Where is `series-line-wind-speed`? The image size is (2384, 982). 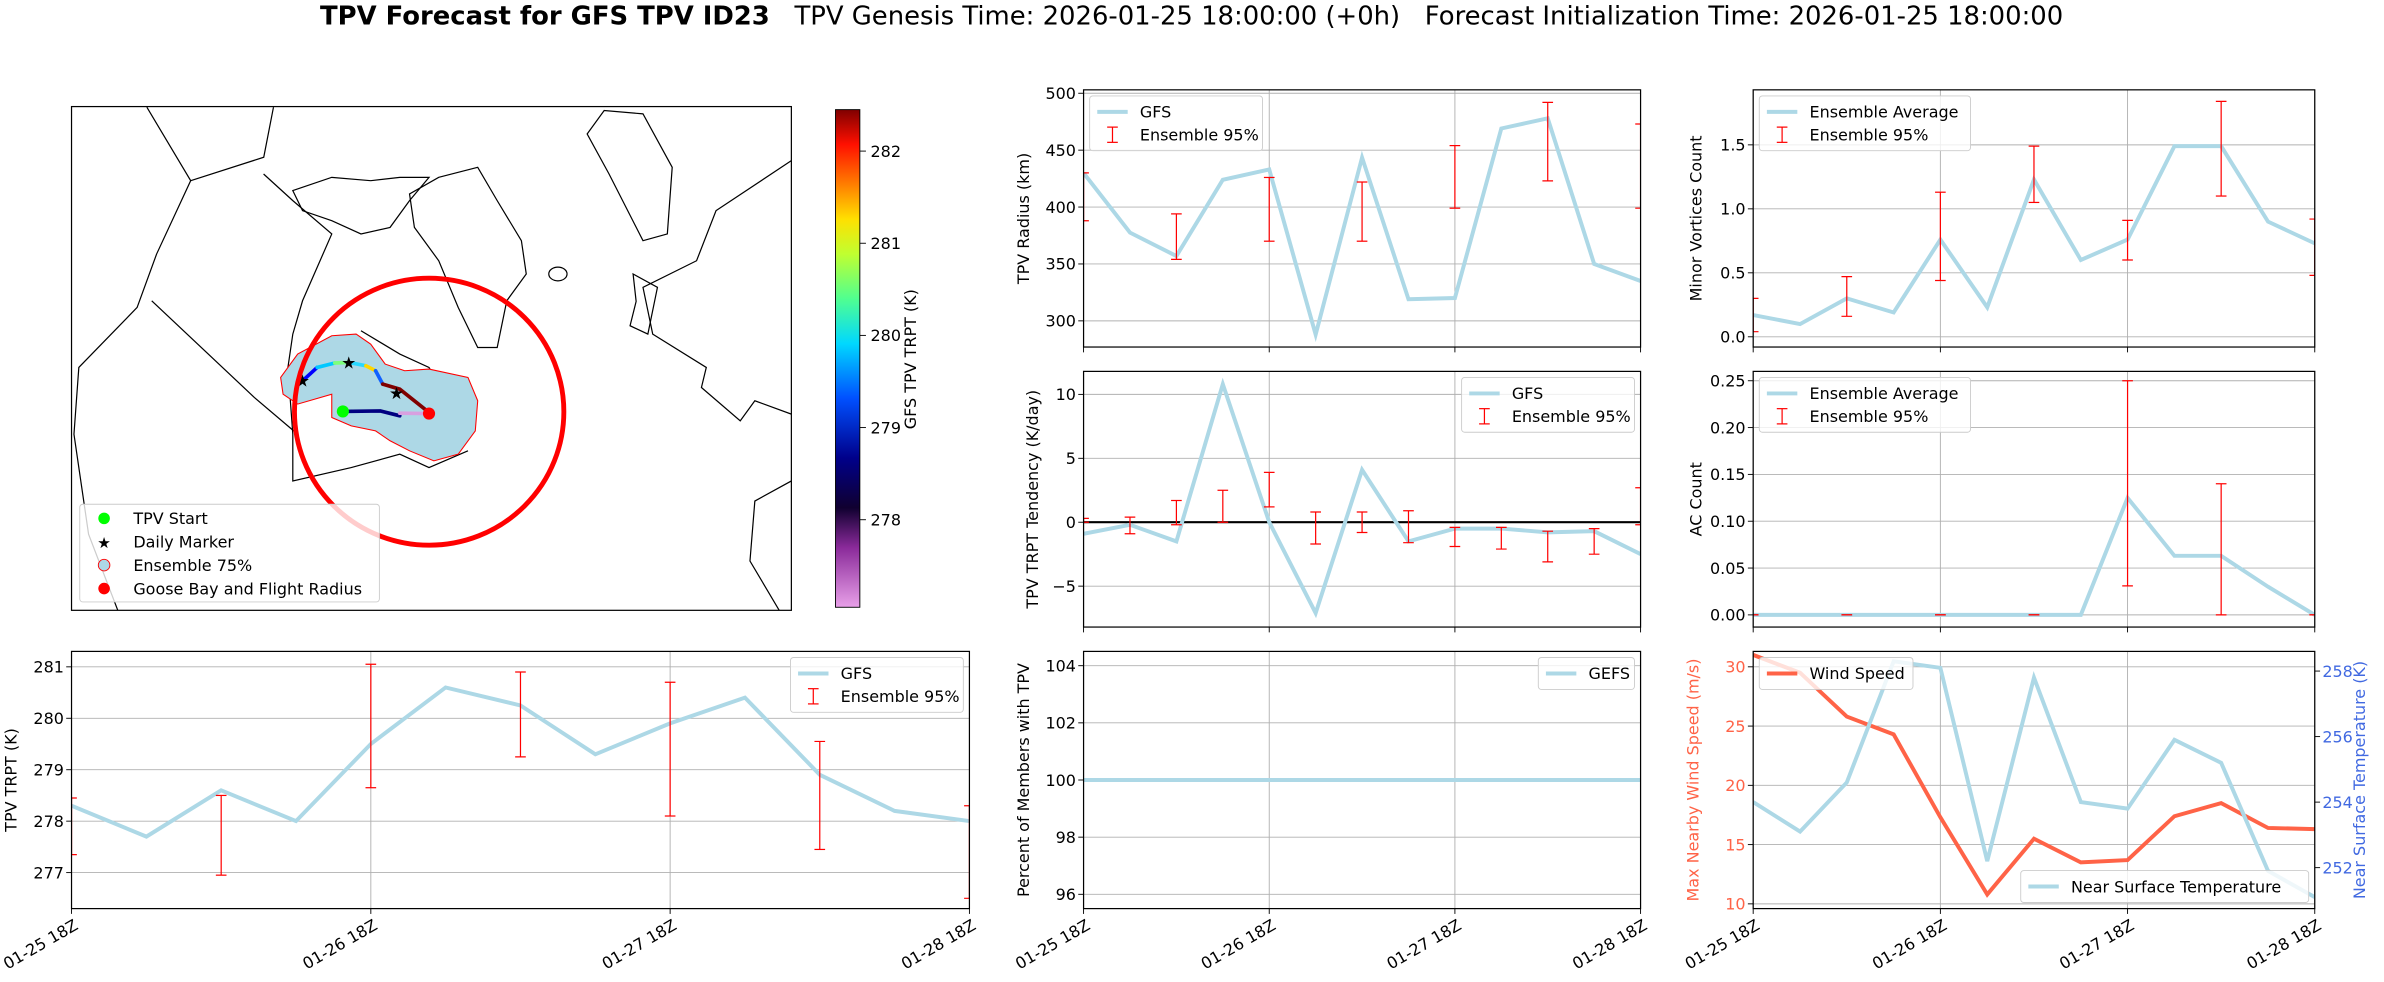 series-line-wind-speed is located at coordinates (2034, 775).